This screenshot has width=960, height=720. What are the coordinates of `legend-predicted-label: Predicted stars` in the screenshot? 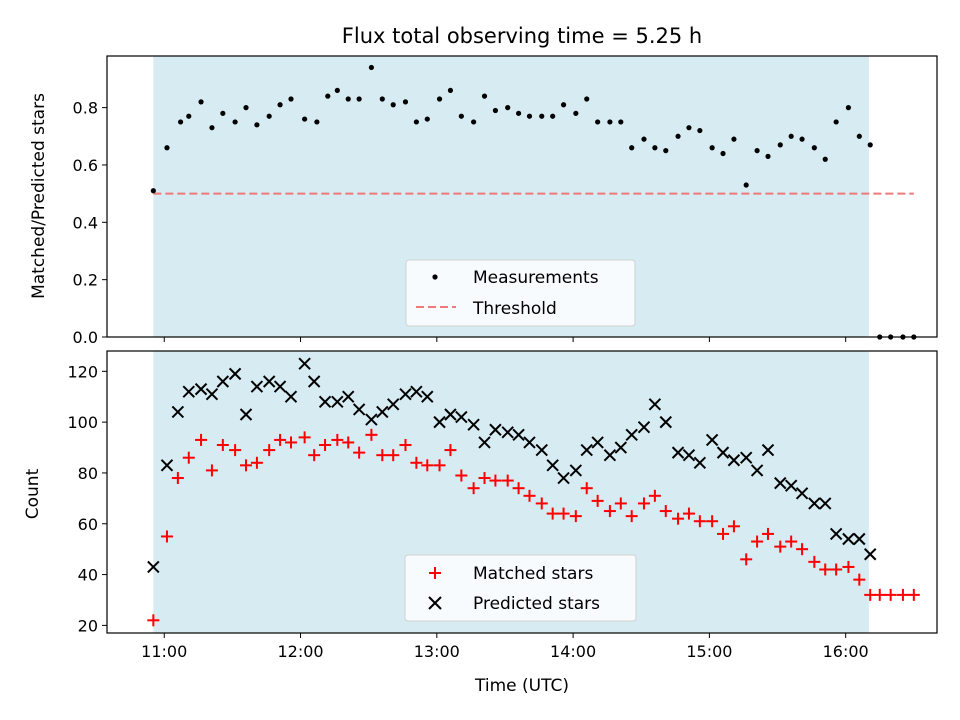 It's located at (536, 604).